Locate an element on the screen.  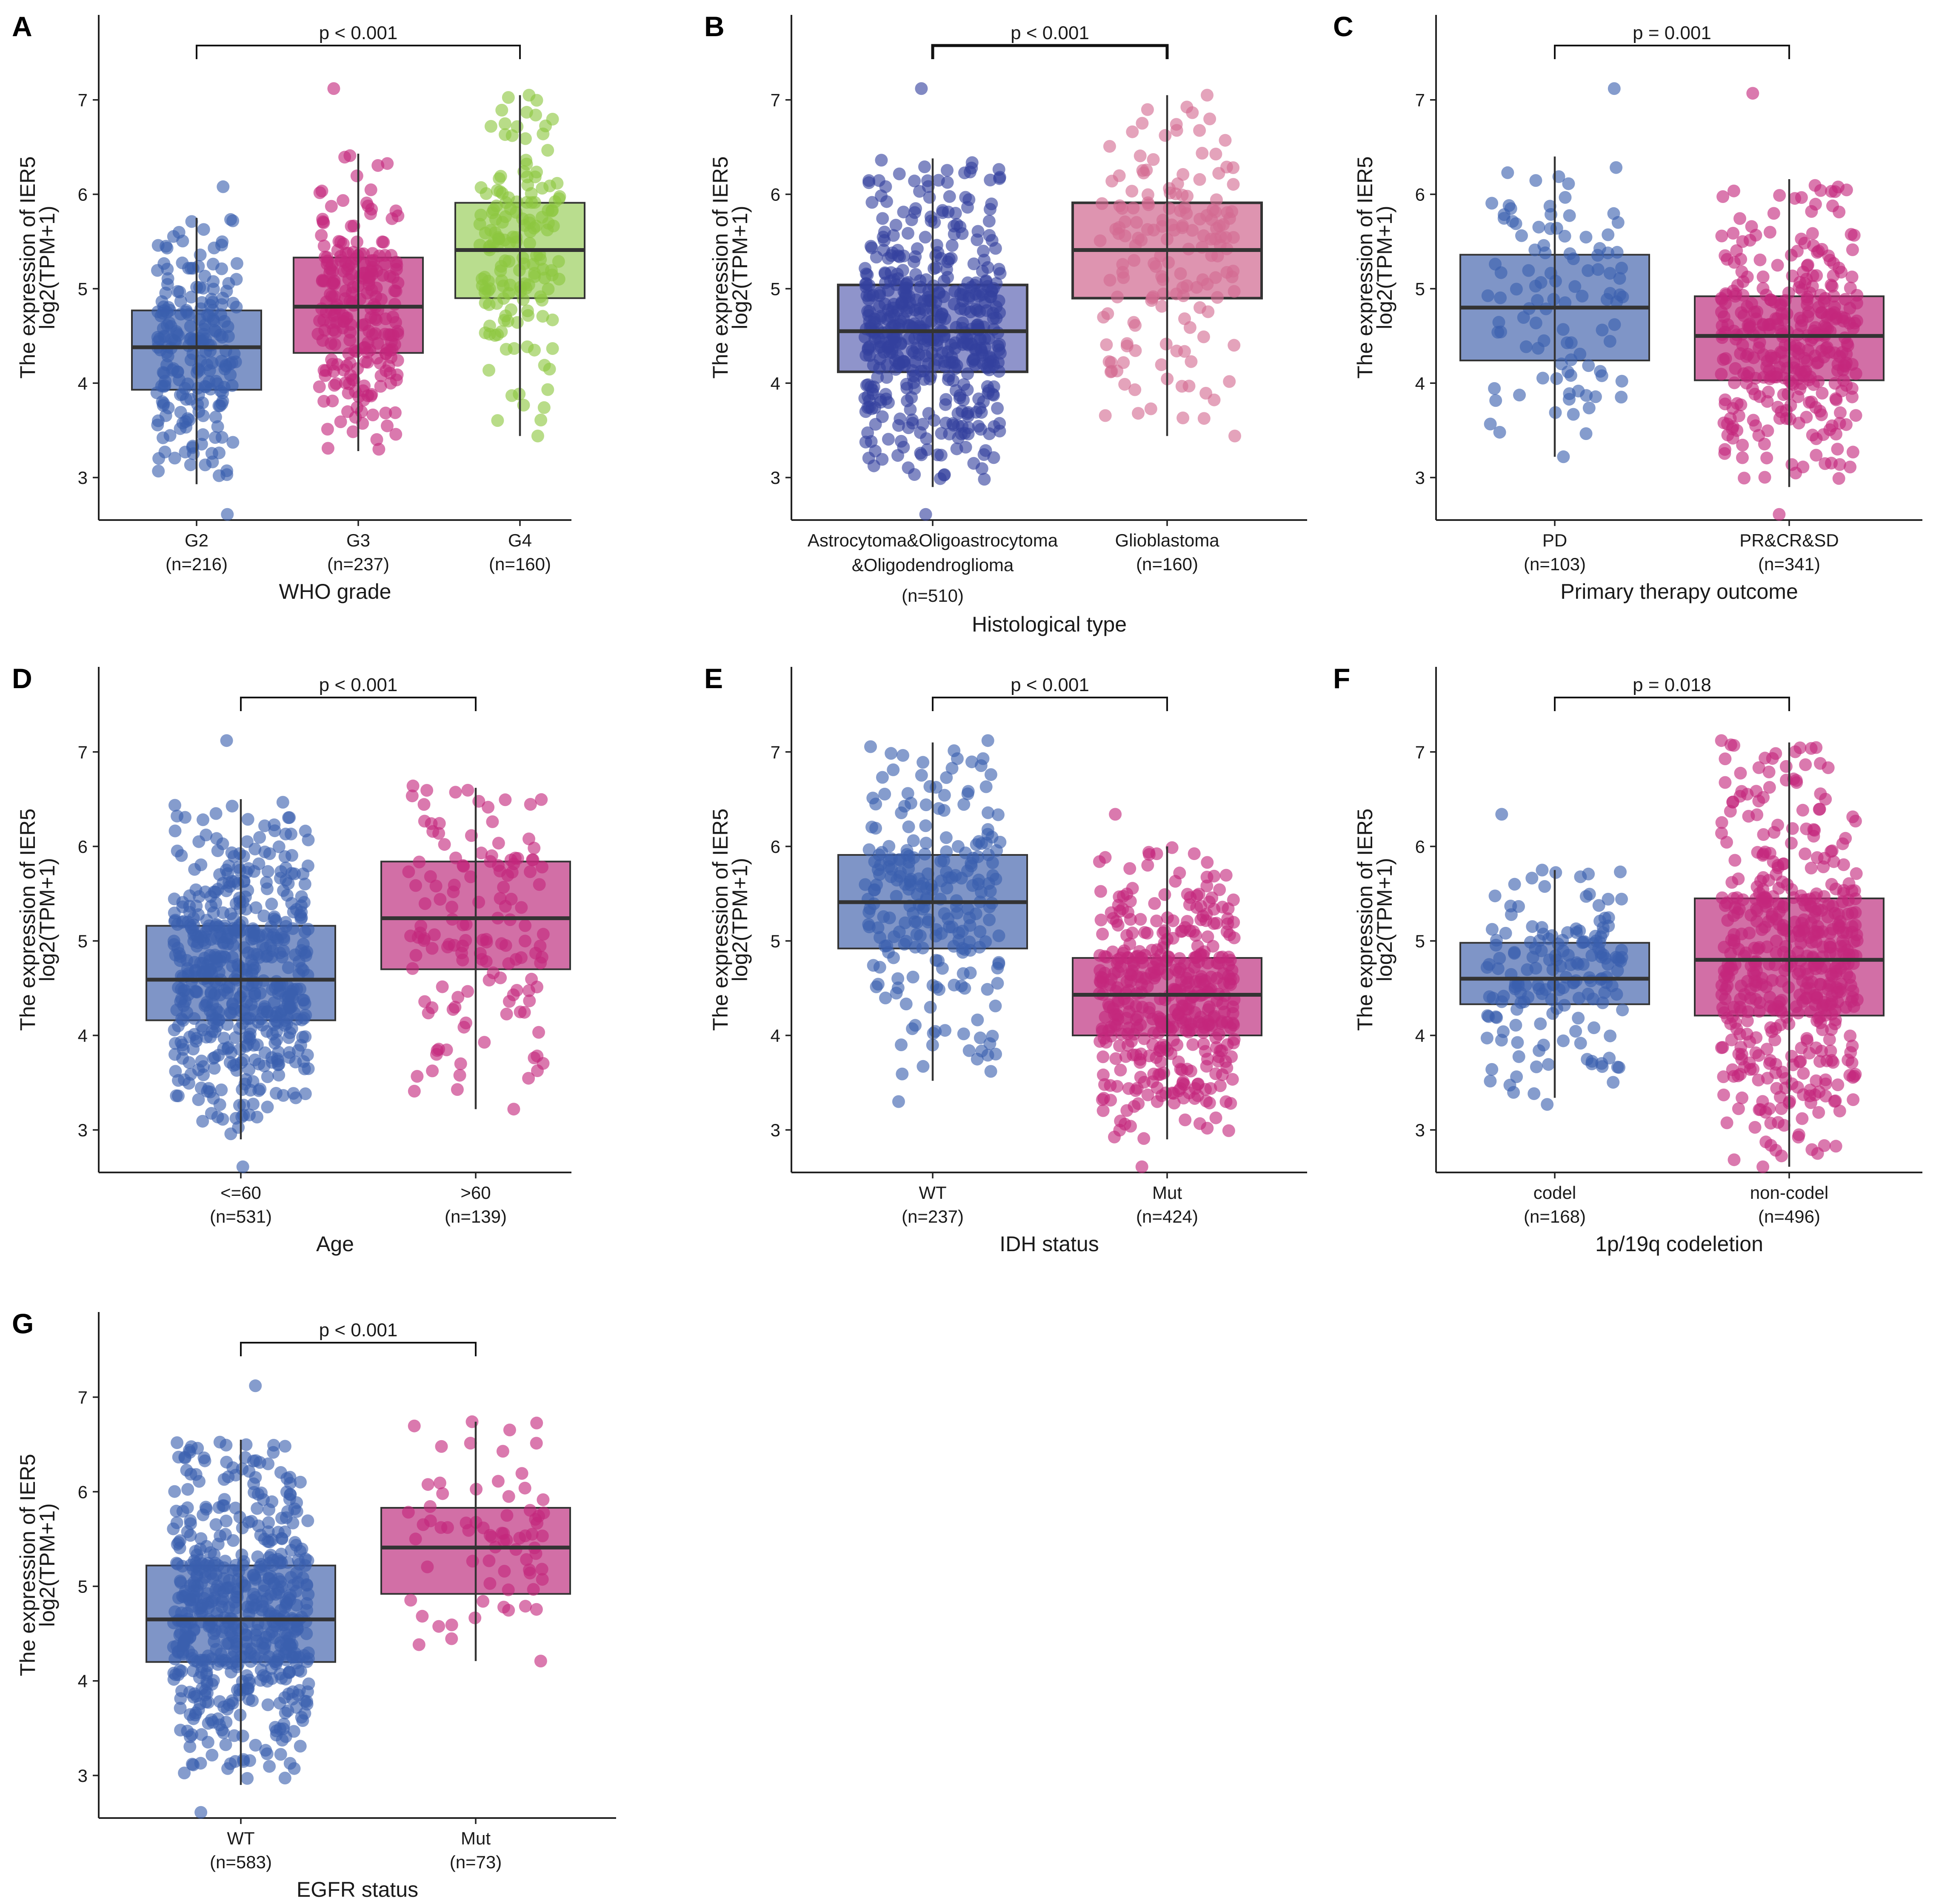
p-value-label: p < 0.001 is located at coordinates (358, 685).